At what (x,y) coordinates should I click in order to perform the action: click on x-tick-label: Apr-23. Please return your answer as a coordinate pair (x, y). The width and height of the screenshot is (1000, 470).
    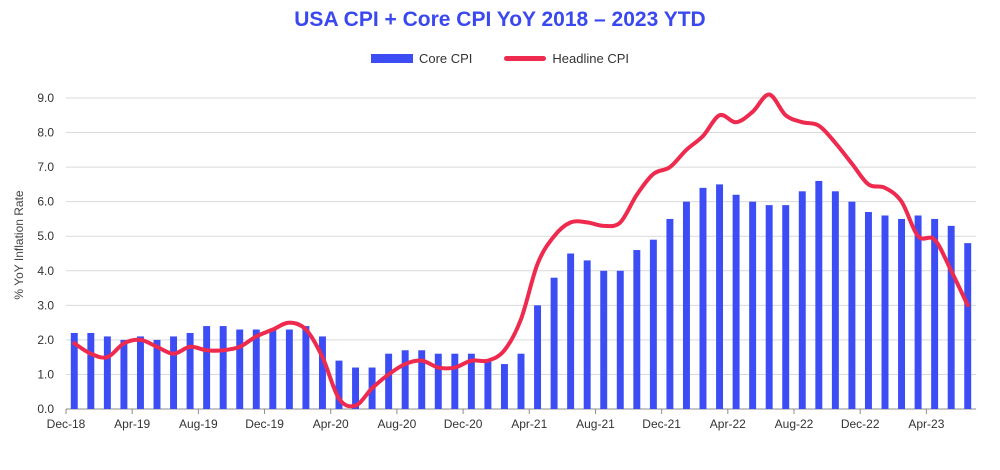
    Looking at the image, I should click on (926, 424).